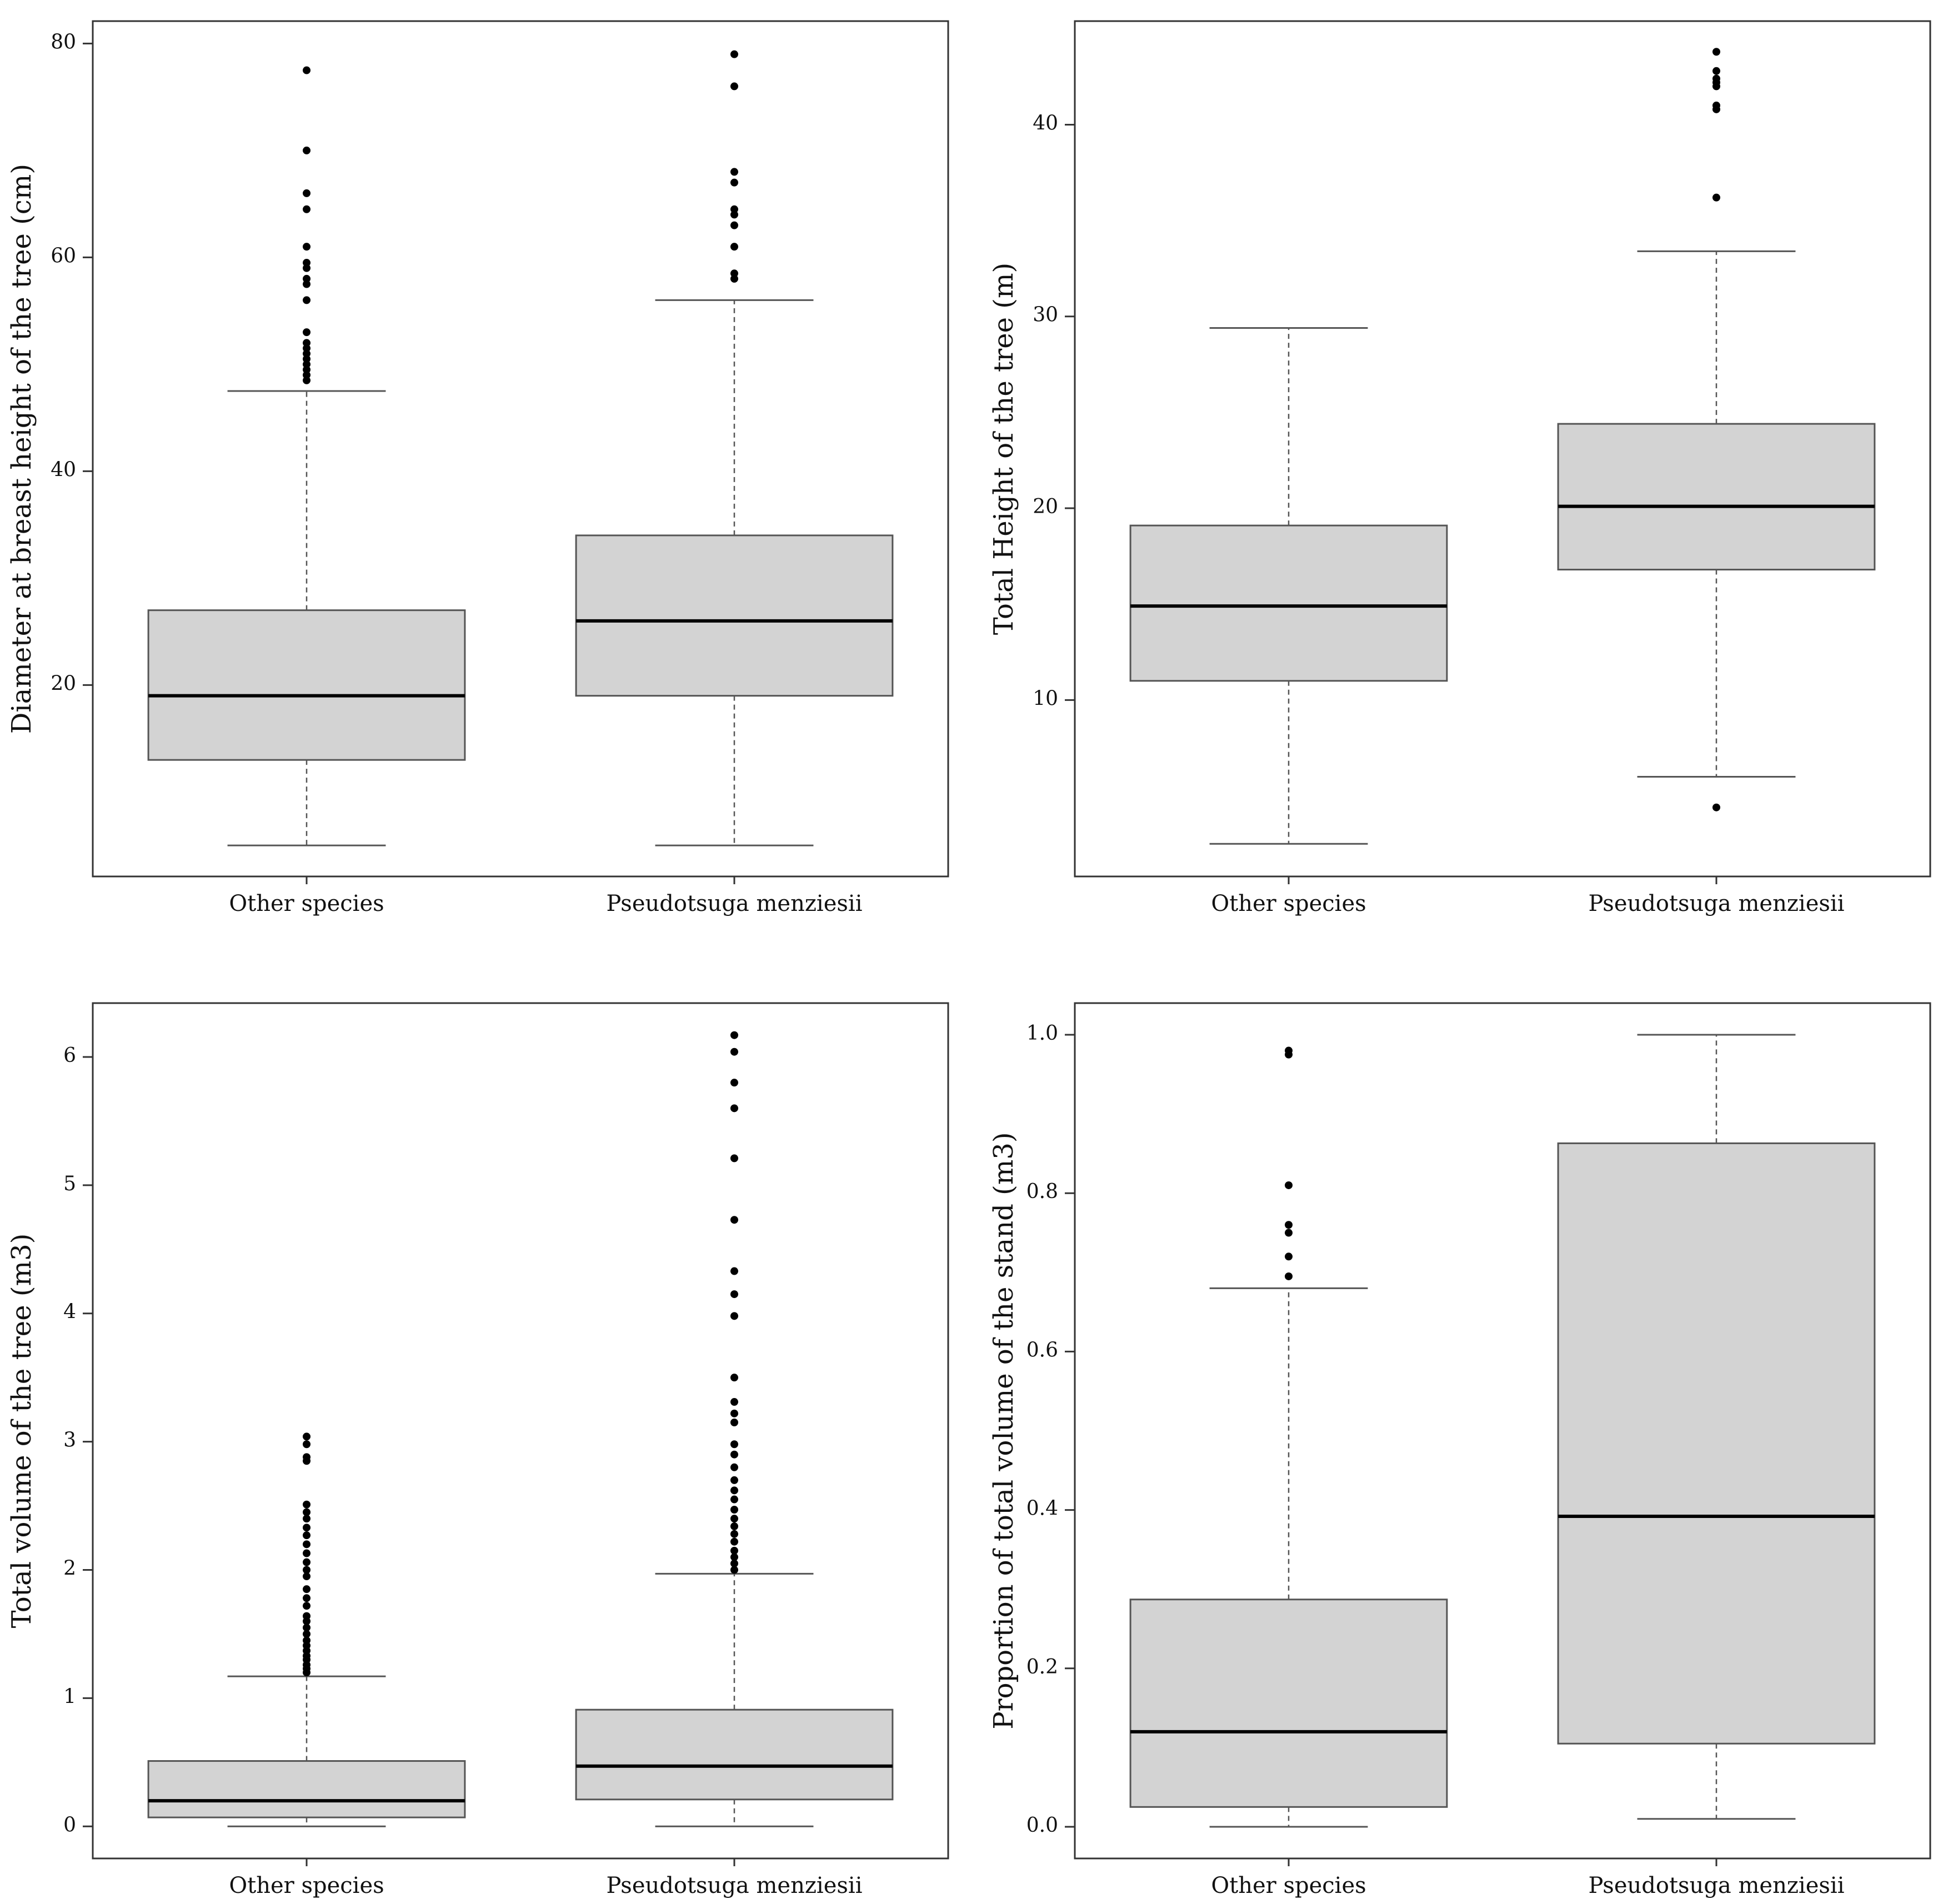 The width and height of the screenshot is (1943, 1904). I want to click on y-tick-label: 20, so click(63, 683).